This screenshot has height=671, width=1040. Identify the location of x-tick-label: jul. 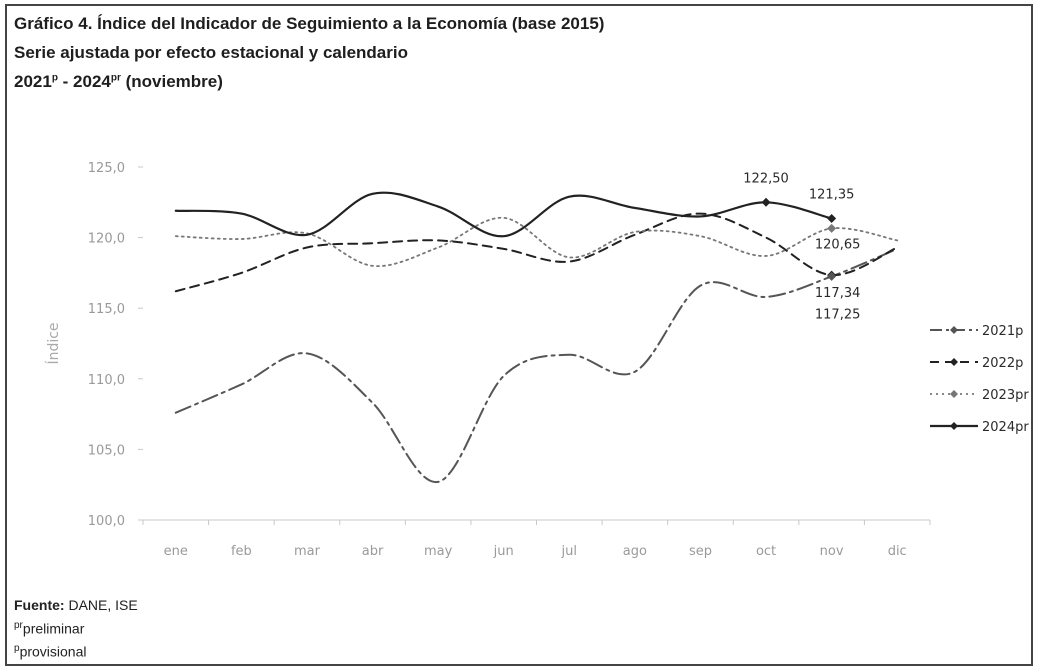
(569, 551).